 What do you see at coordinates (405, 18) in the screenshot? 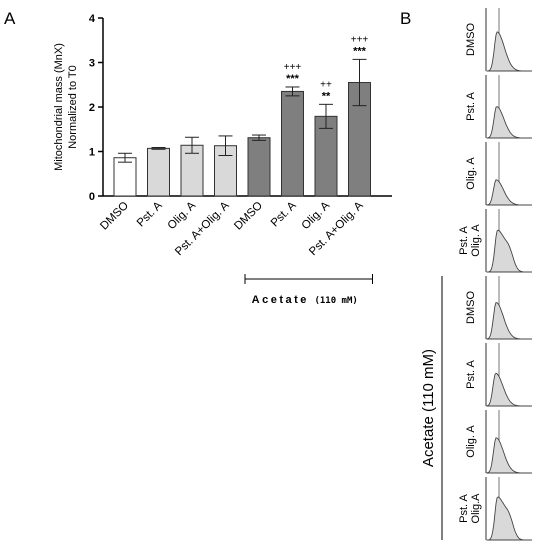
I see `panel-label-b: B` at bounding box center [405, 18].